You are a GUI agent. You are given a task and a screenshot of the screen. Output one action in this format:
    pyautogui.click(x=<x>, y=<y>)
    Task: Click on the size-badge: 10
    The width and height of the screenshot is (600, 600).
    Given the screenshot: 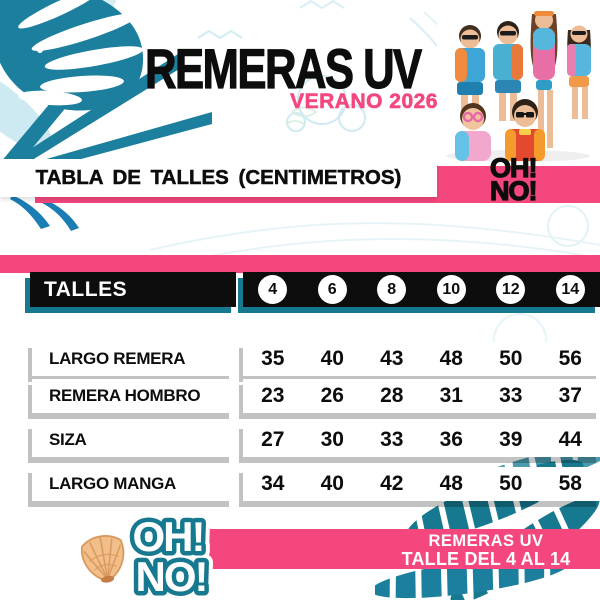 What is the action you would take?
    pyautogui.click(x=451, y=289)
    